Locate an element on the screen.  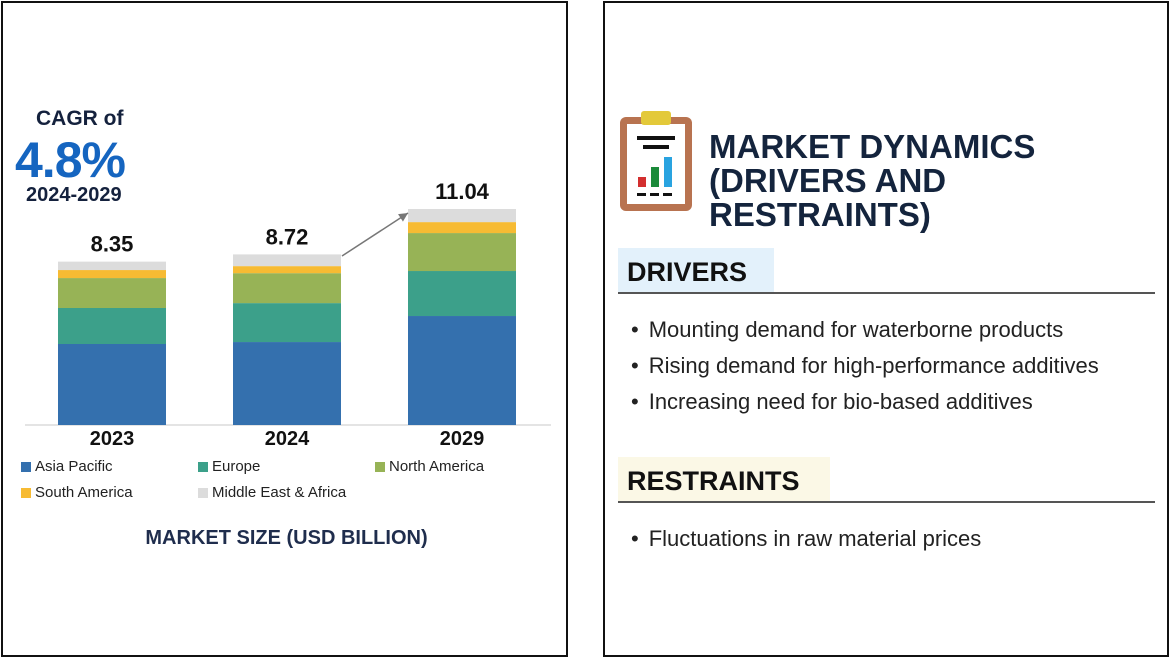
cagr-period: 2024-2029 is located at coordinates (74, 195).